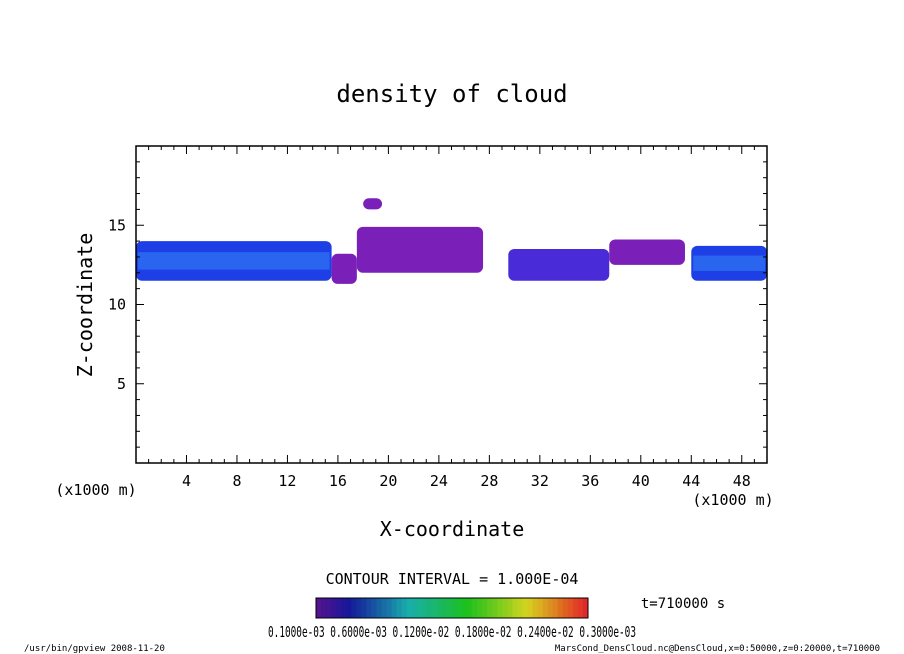  What do you see at coordinates (452, 579) in the screenshot?
I see `contour-interval-label: CONTOUR INTERVAL = 1.000E-04` at bounding box center [452, 579].